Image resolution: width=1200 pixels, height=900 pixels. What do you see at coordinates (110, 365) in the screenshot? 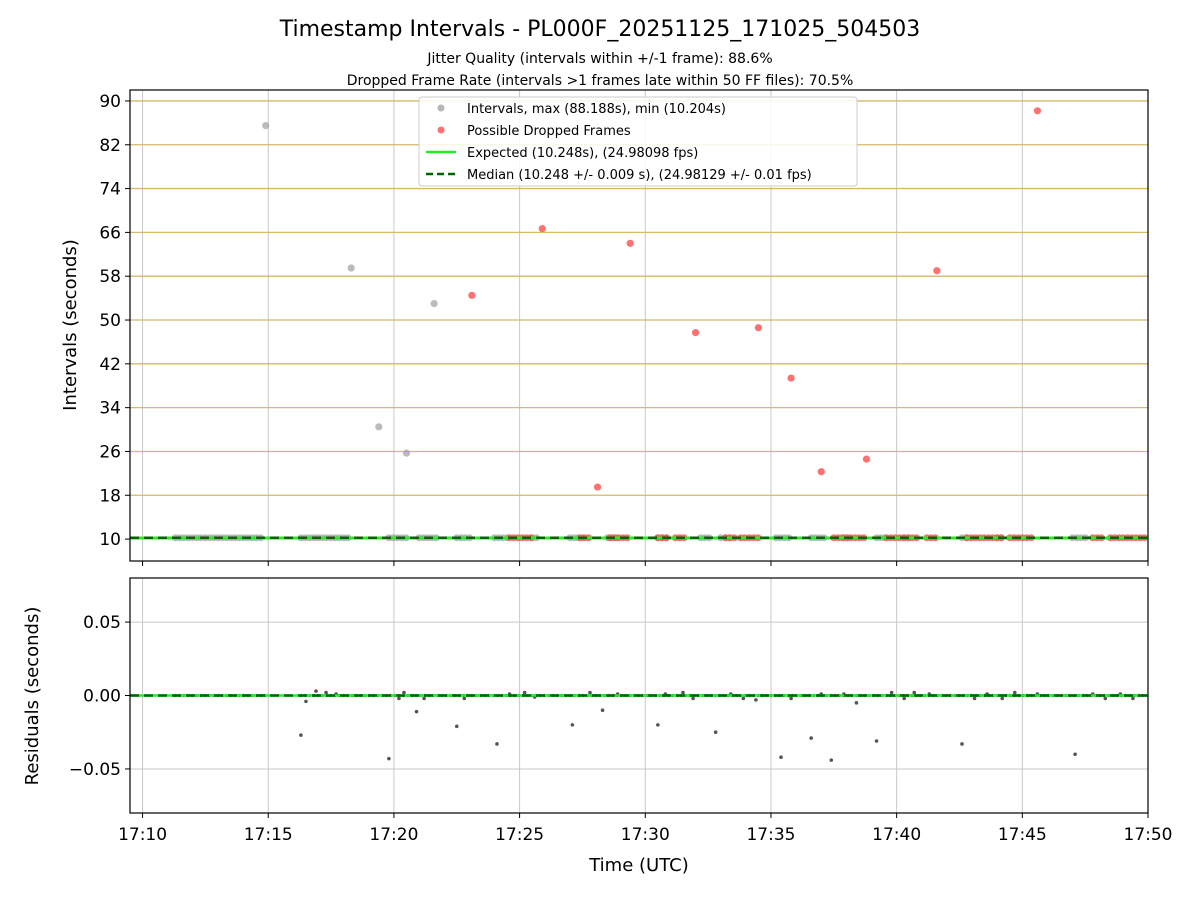
I see `intervals-y-tick-label: 42` at bounding box center [110, 365].